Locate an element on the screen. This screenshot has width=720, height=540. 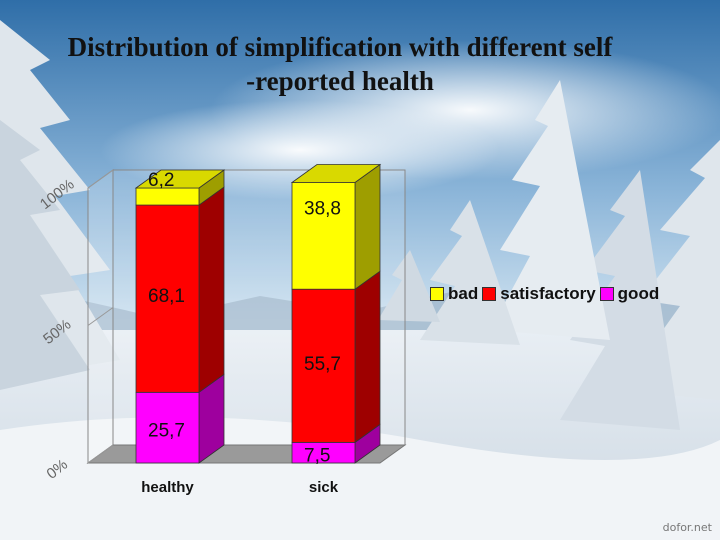
bar-segment-healthy-bad is located at coordinates (180, 187).